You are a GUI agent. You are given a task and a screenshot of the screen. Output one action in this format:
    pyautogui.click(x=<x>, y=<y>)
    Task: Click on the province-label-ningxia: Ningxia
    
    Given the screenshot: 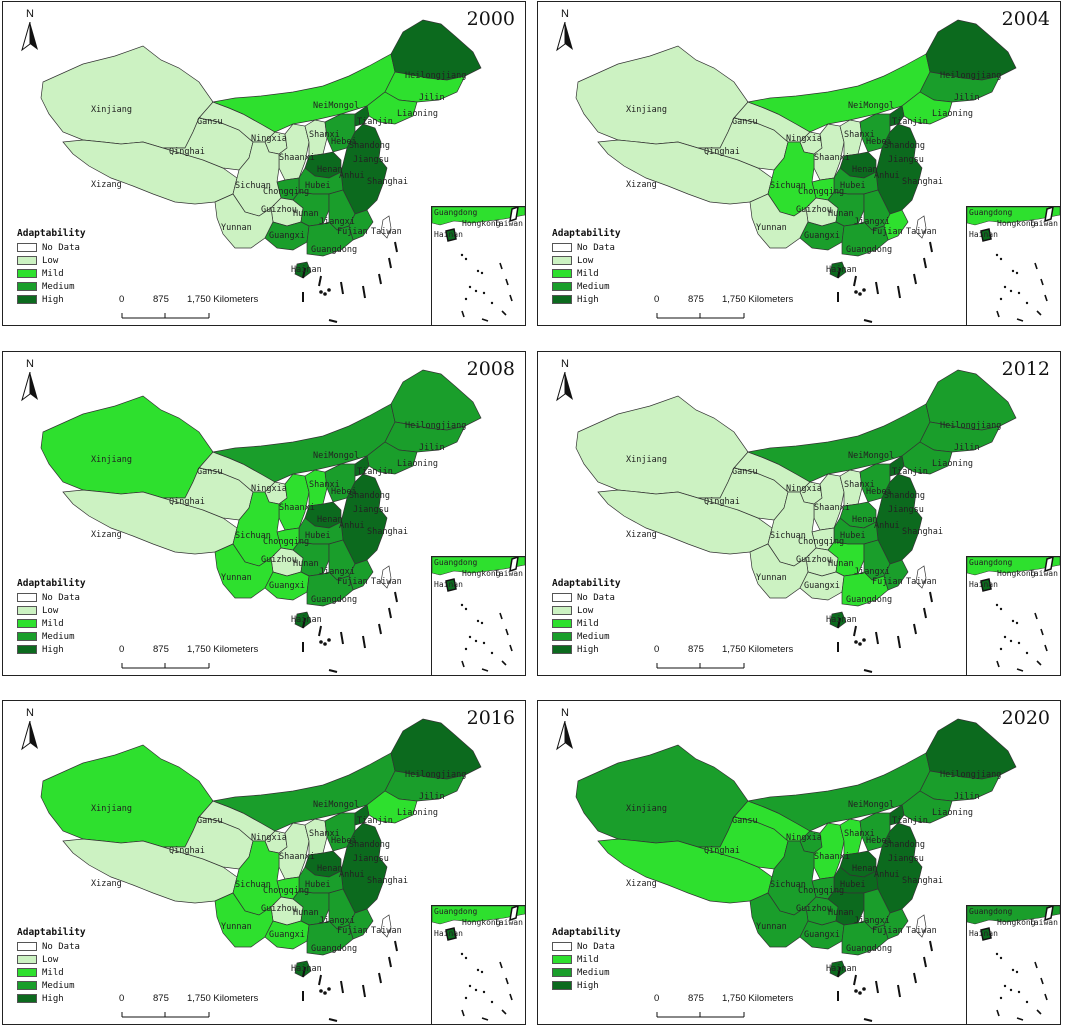 What is the action you would take?
    pyautogui.click(x=804, y=139)
    